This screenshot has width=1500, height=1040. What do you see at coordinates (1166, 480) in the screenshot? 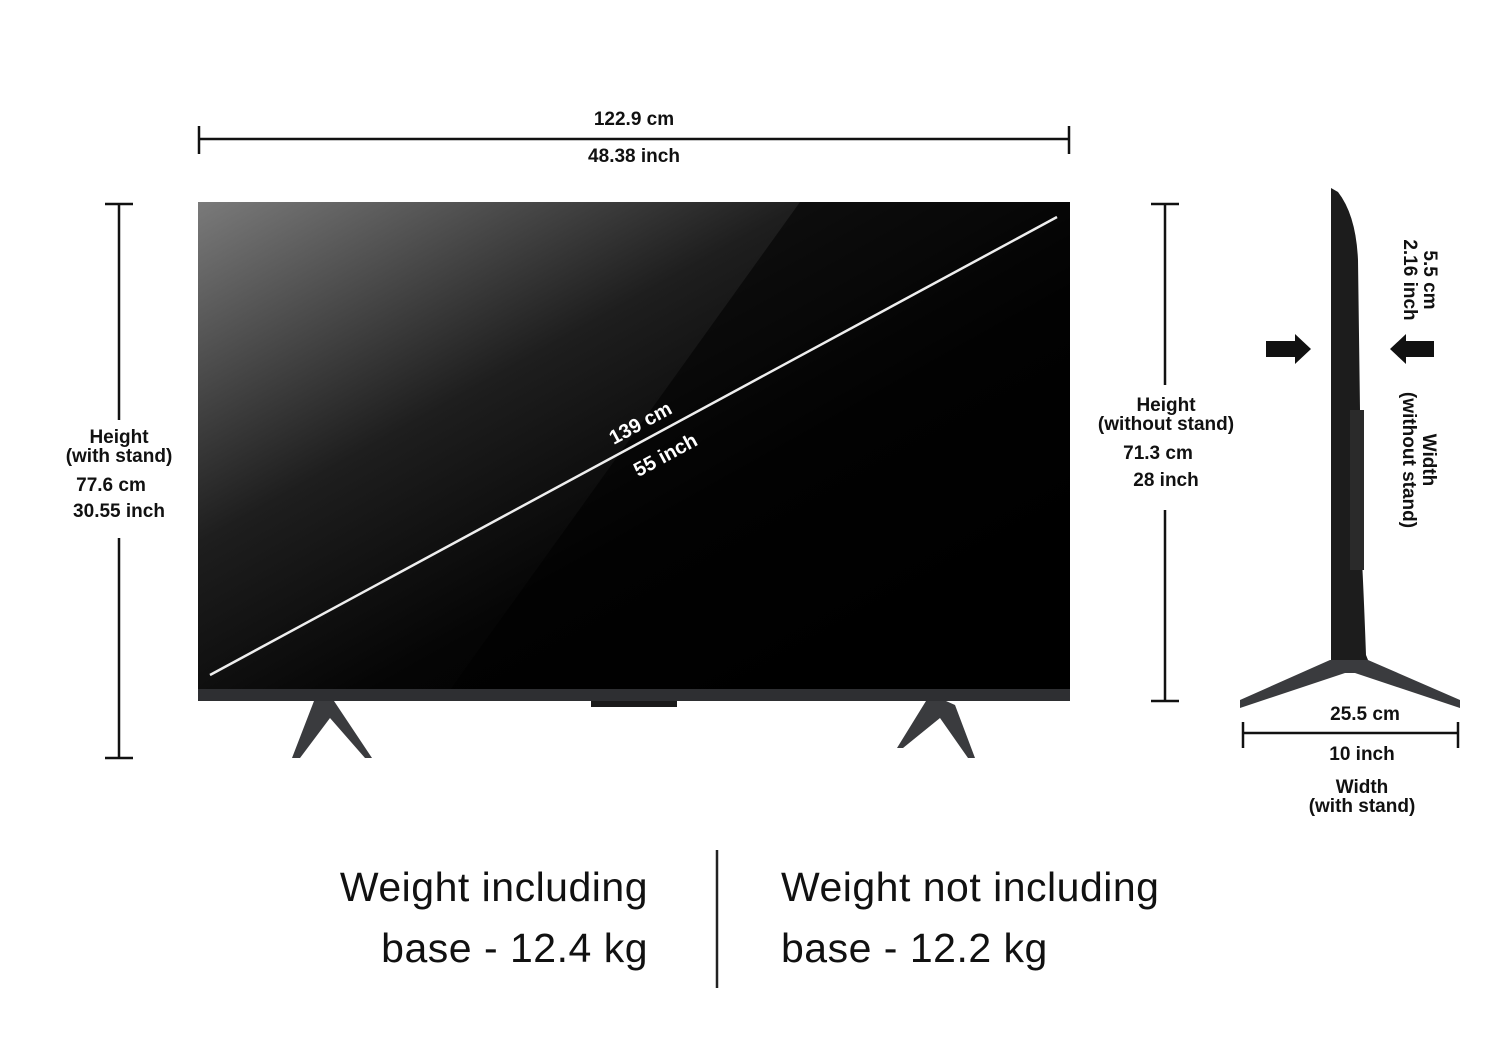
I see `height-without-stand-inch: 28 inch` at bounding box center [1166, 480].